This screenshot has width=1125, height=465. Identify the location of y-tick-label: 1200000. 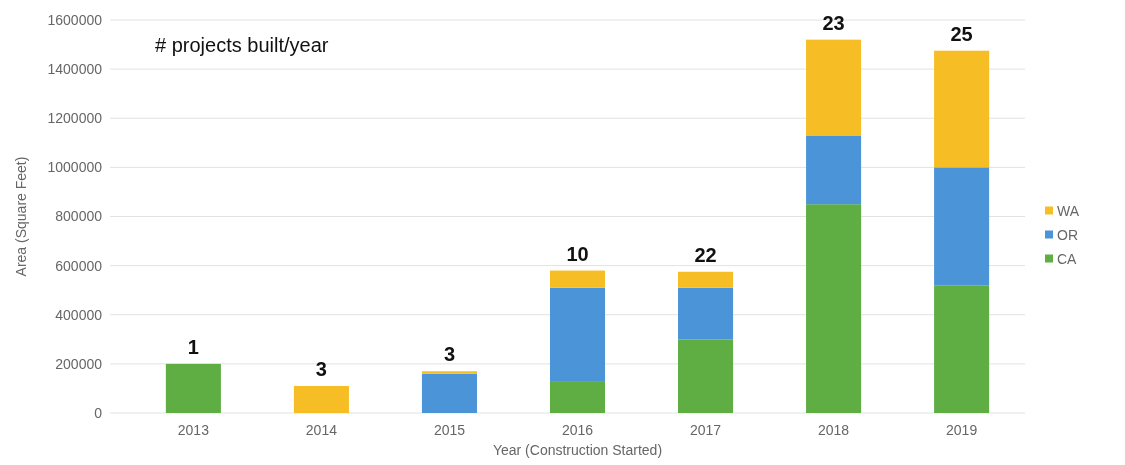
(75, 118).